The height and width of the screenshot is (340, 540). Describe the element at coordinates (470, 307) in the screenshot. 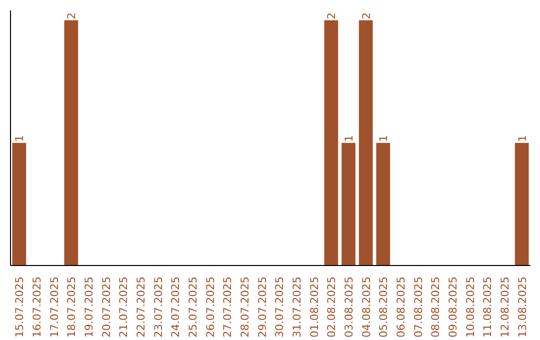

I see `x-tick-label: 10.08.2025` at that location.